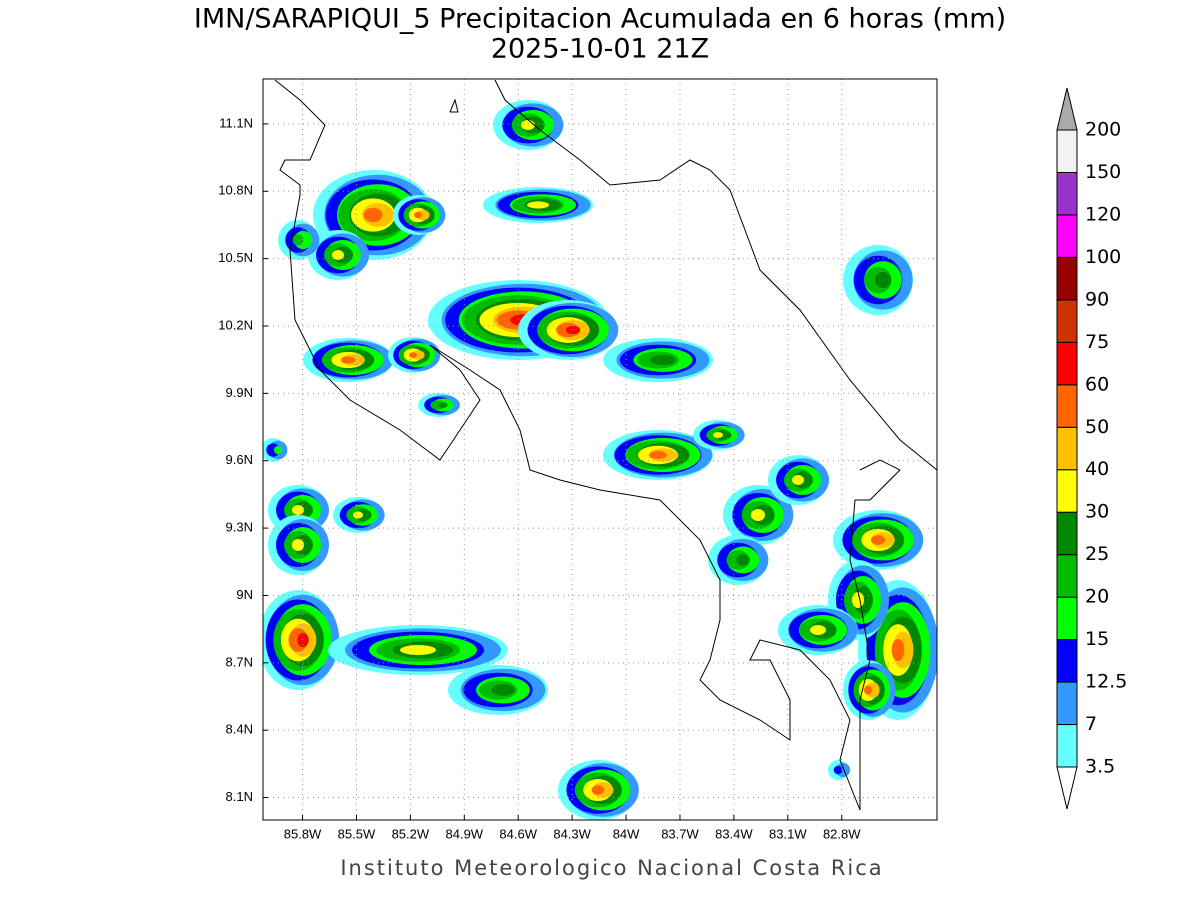 Image resolution: width=1200 pixels, height=900 pixels. What do you see at coordinates (1097, 469) in the screenshot?
I see `colorbar-label: 40` at bounding box center [1097, 469].